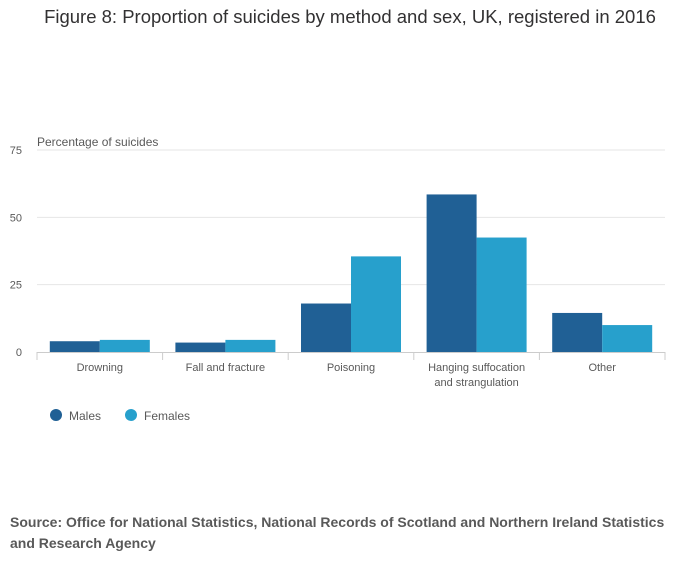 This screenshot has width=700, height=574. I want to click on legend-label-females: Females, so click(167, 416).